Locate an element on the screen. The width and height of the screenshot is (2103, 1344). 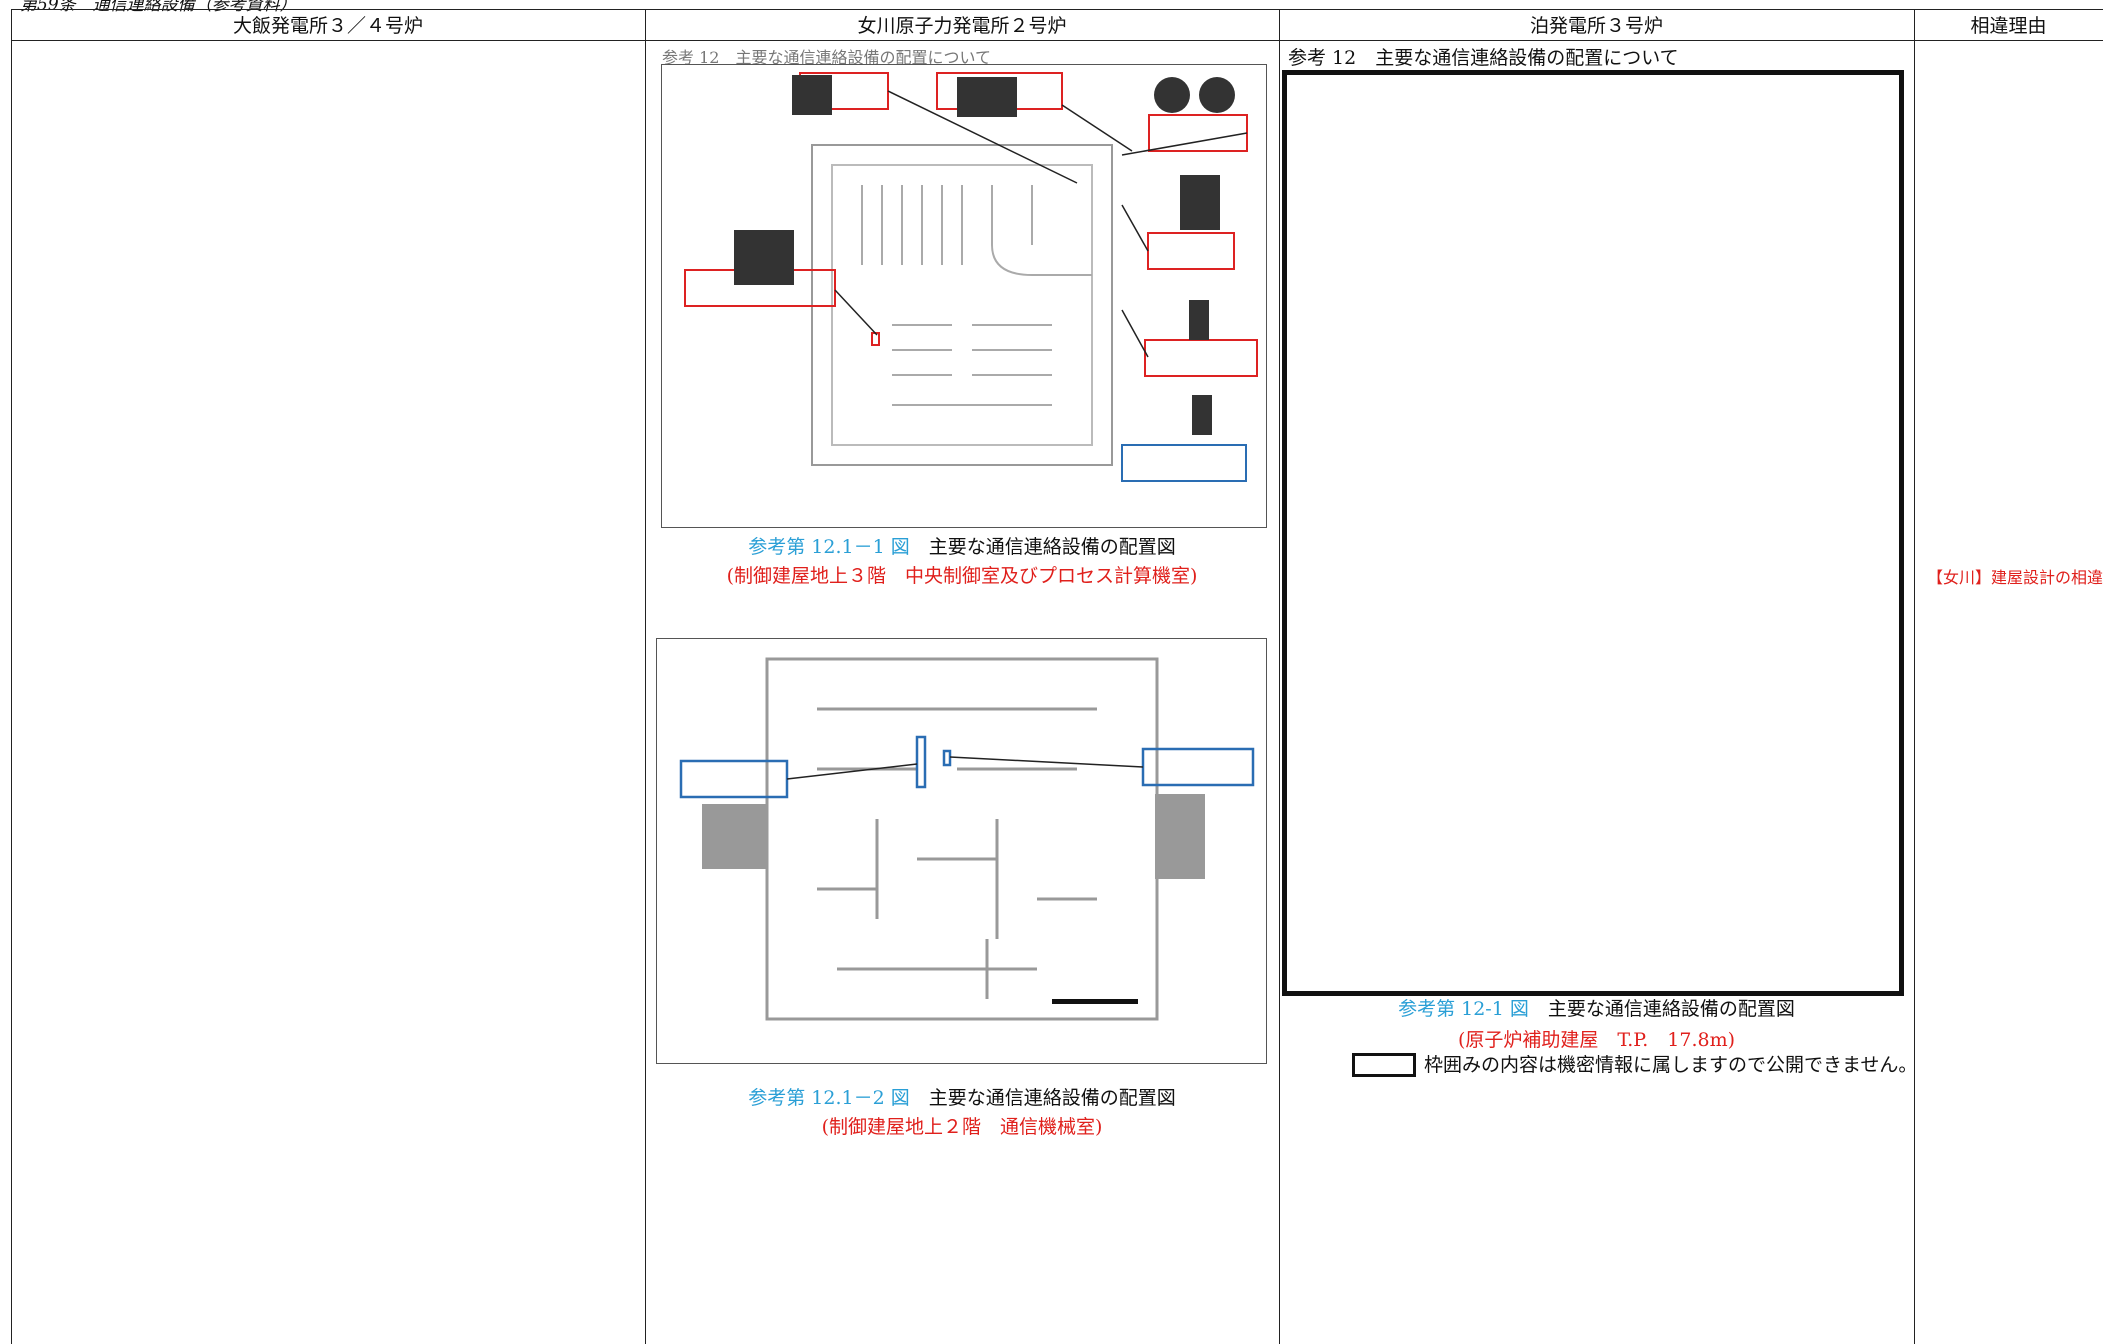
note: 枠囲みの内容は機密情報に属しますので公開できません。 is located at coordinates (1671, 1065).